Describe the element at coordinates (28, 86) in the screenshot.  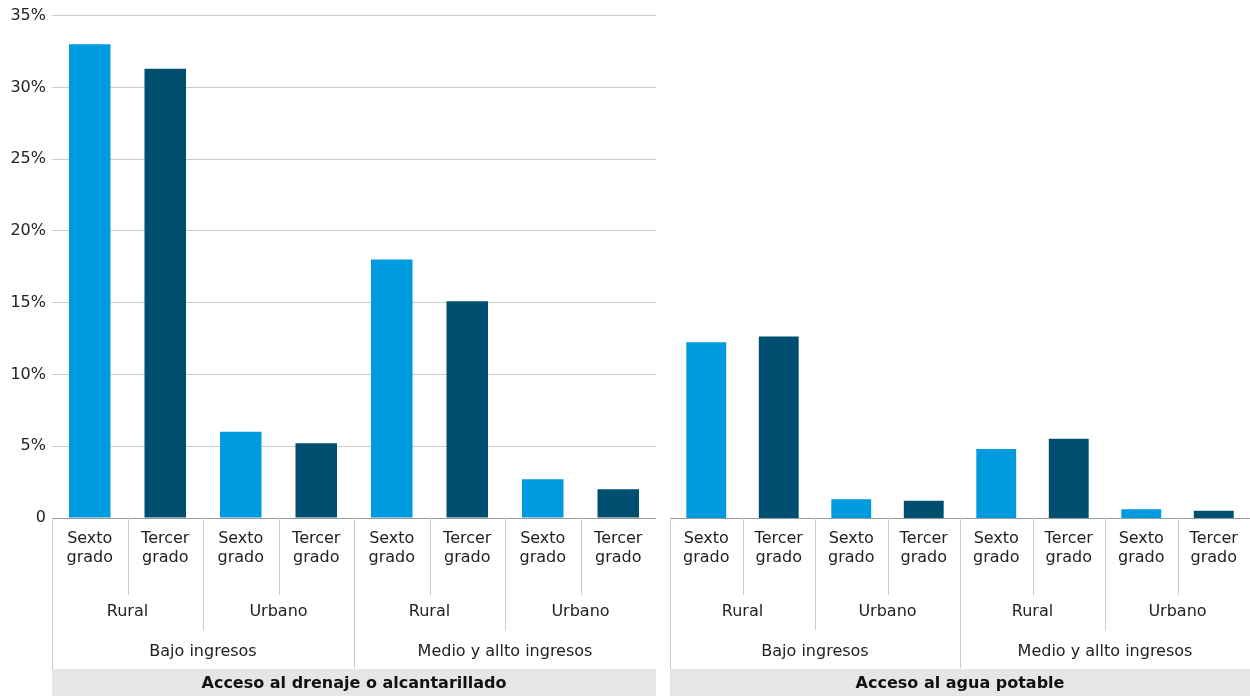
I see `y-tick-label: 30%` at that location.